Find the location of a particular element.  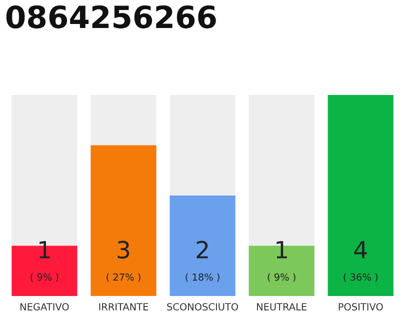

data-label: 2 ( 18% ) is located at coordinates (203, 261).